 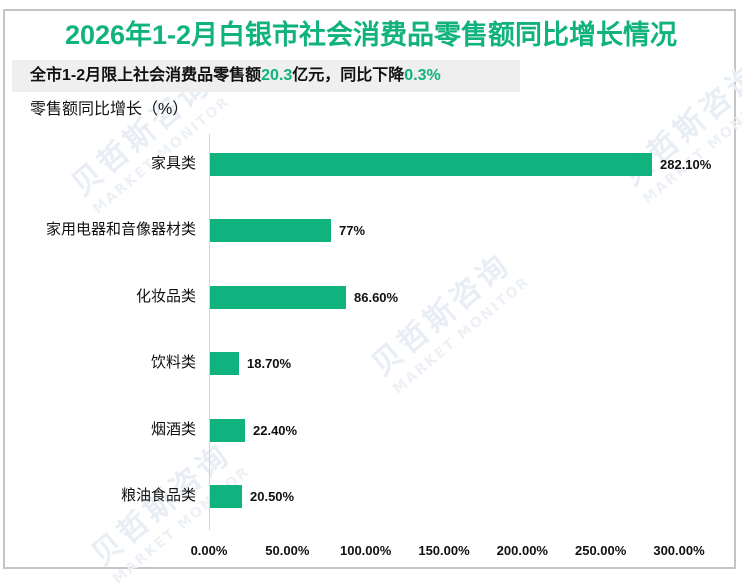 What do you see at coordinates (376, 297) in the screenshot?
I see `data-label: 86.60%` at bounding box center [376, 297].